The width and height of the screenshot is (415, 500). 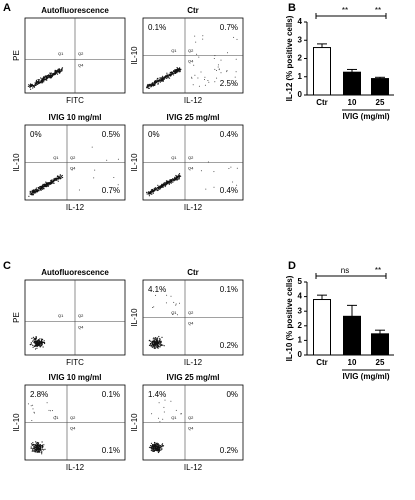 What do you see at coordinates (380, 102) in the screenshot?
I see `x-tick-label: 25` at bounding box center [380, 102].